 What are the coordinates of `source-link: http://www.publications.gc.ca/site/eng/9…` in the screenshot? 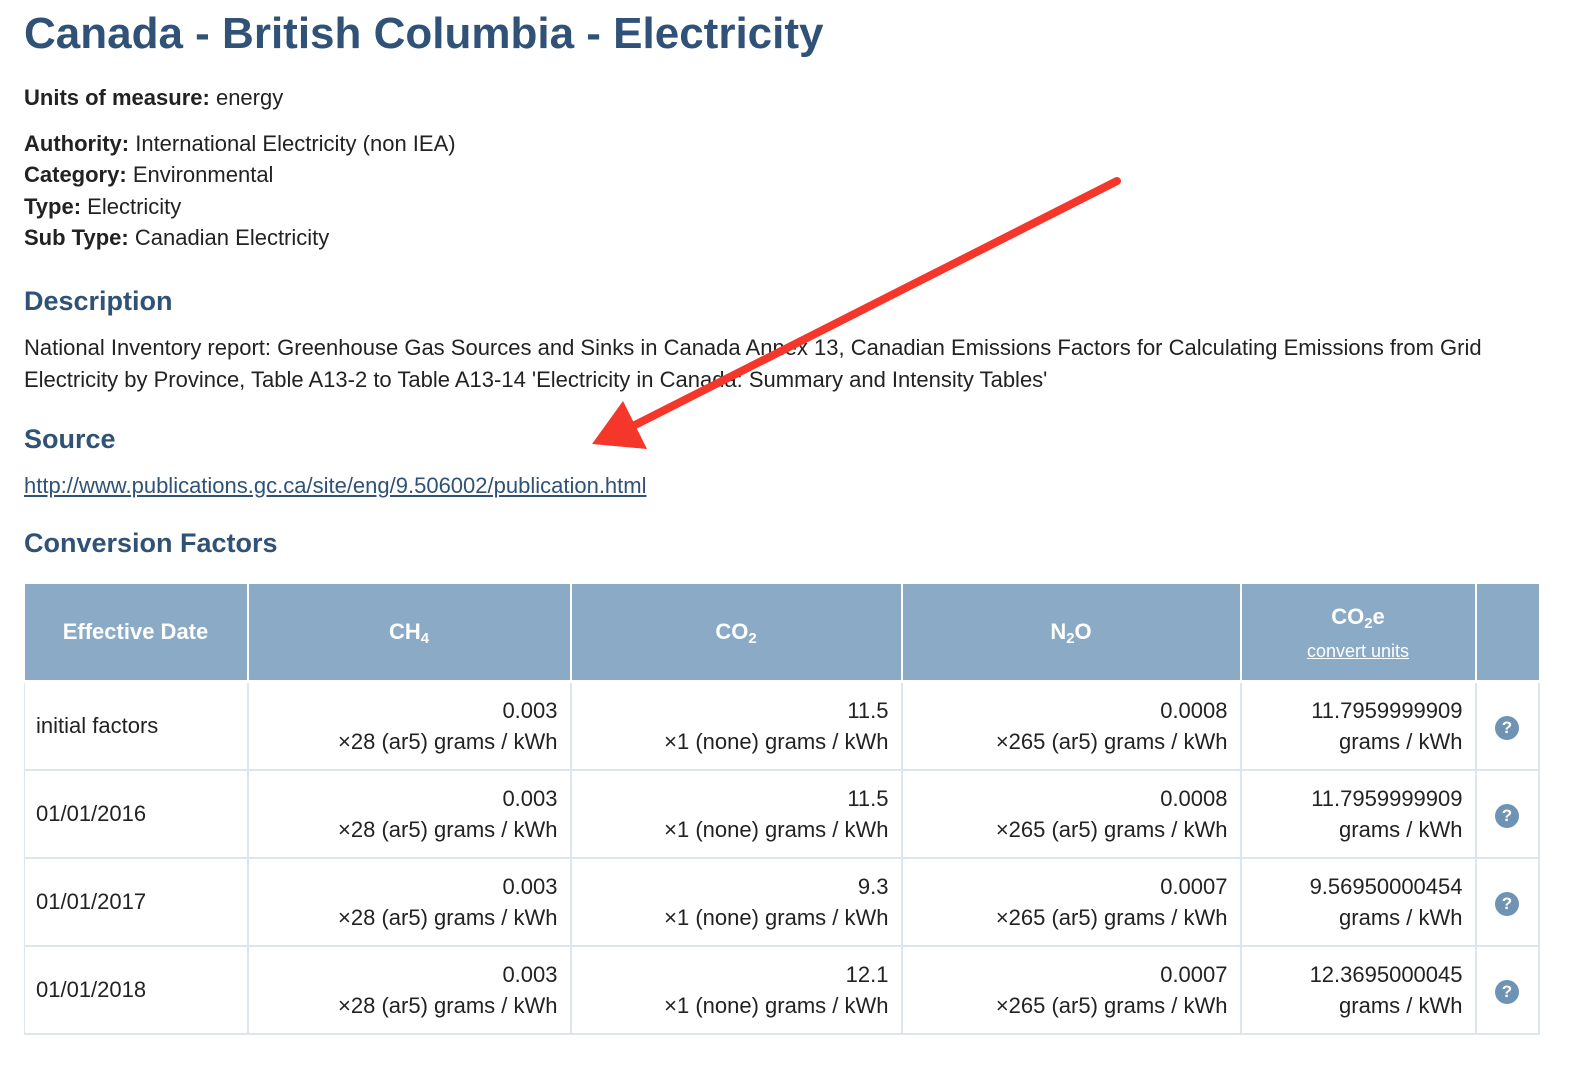 It's located at (335, 485).